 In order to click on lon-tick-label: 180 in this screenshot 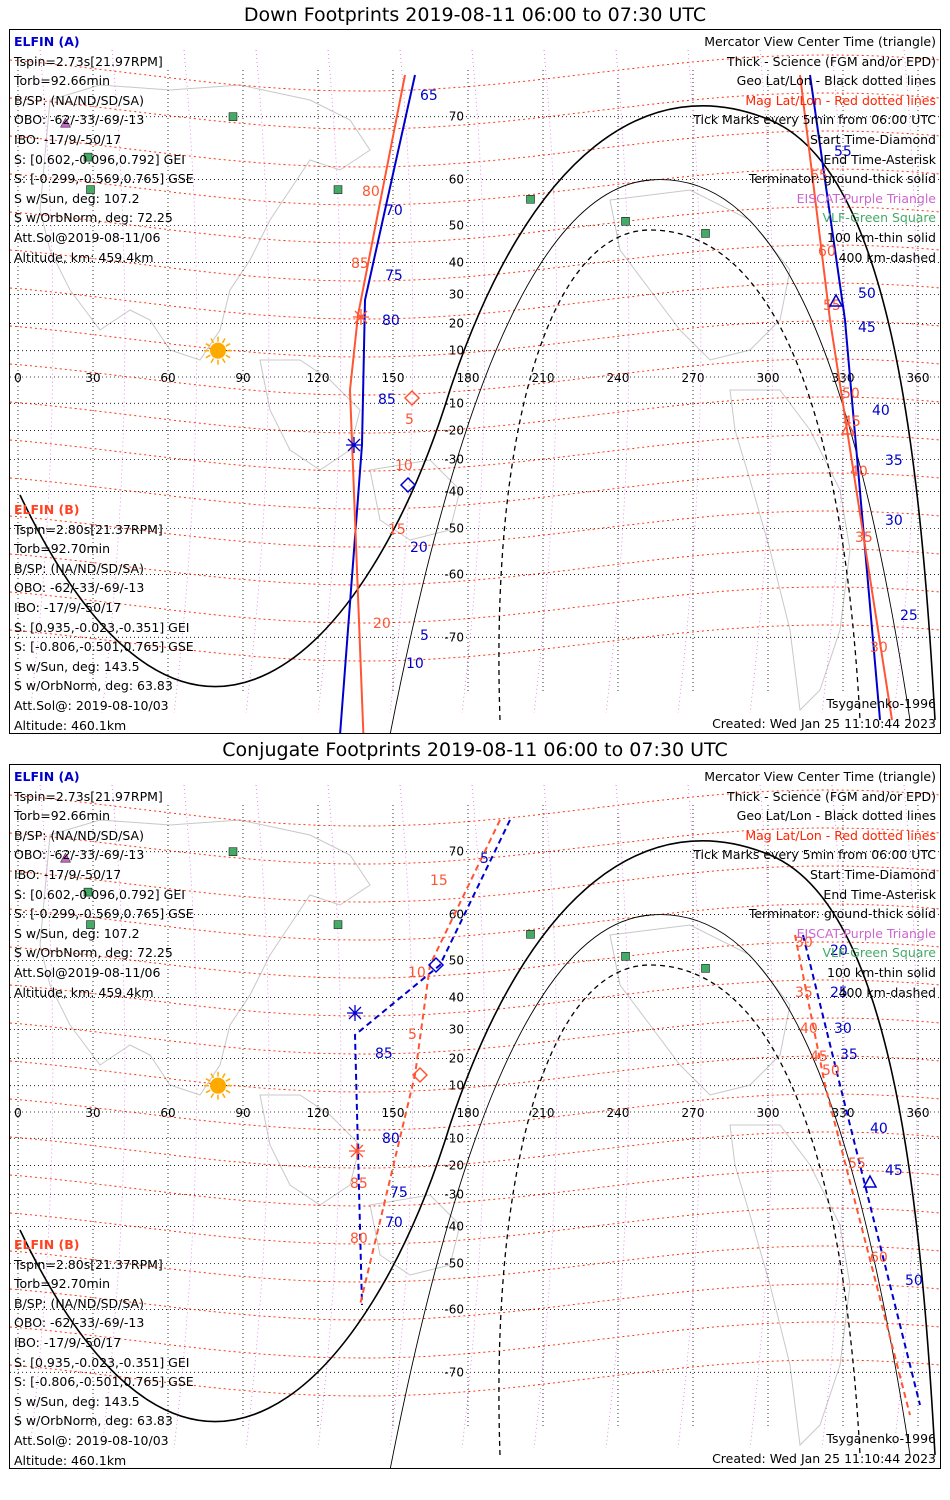, I will do `click(468, 1113)`.